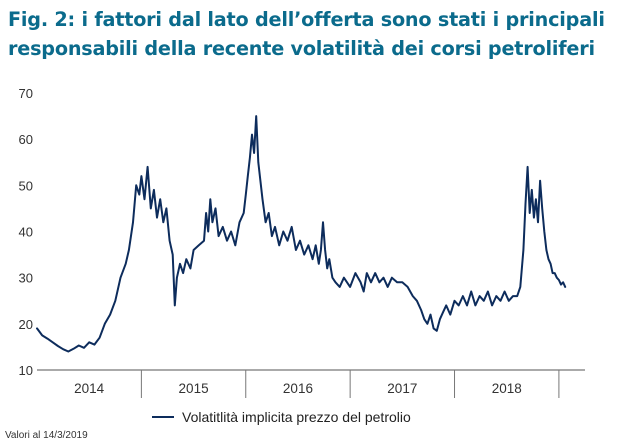 This screenshot has height=448, width=622. I want to click on x-tick-label: 2018, so click(507, 388).